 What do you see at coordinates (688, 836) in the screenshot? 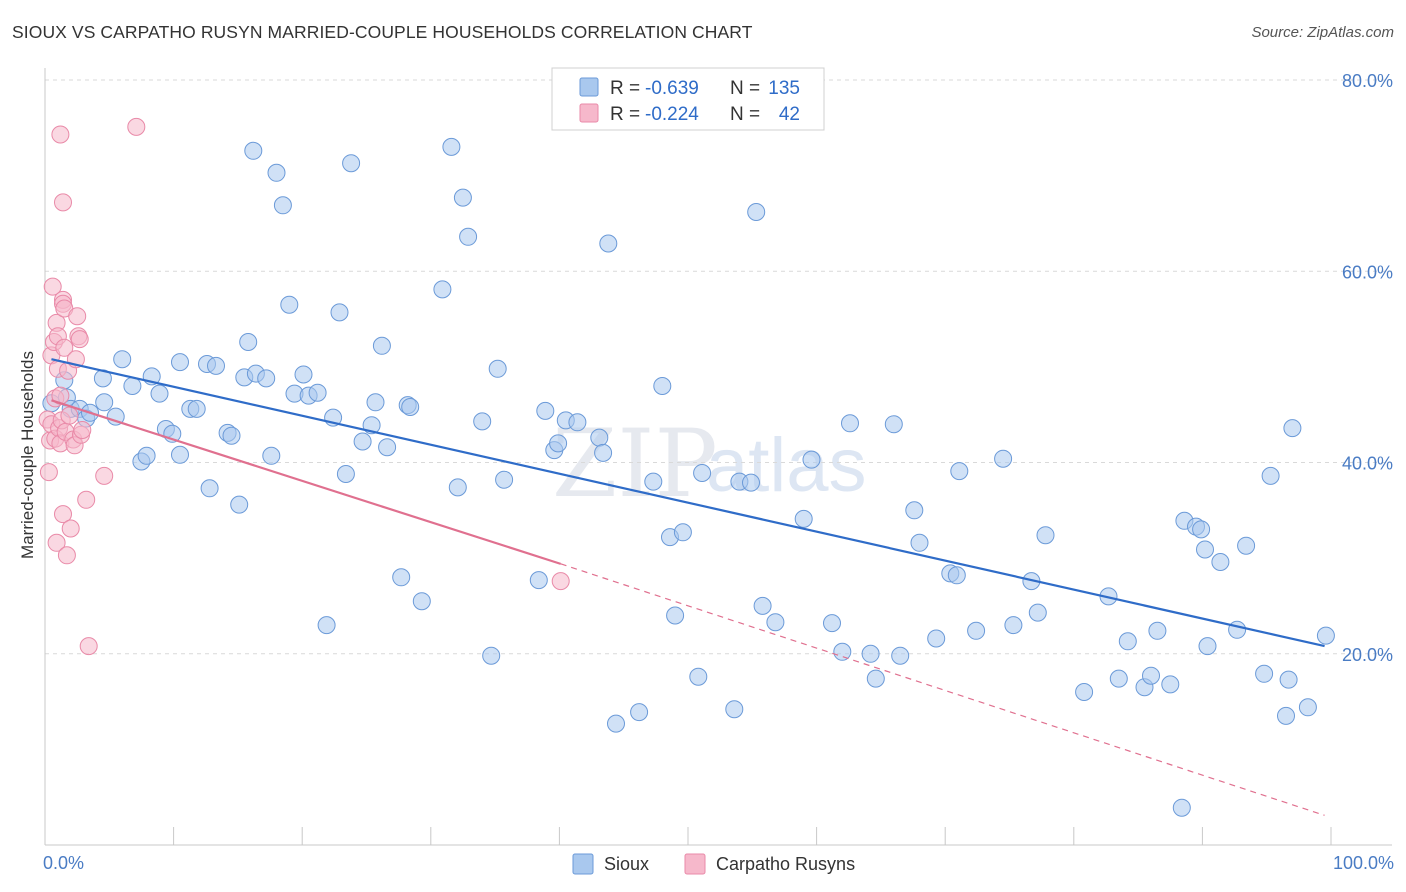
I see `x-axis-ticks` at bounding box center [688, 836].